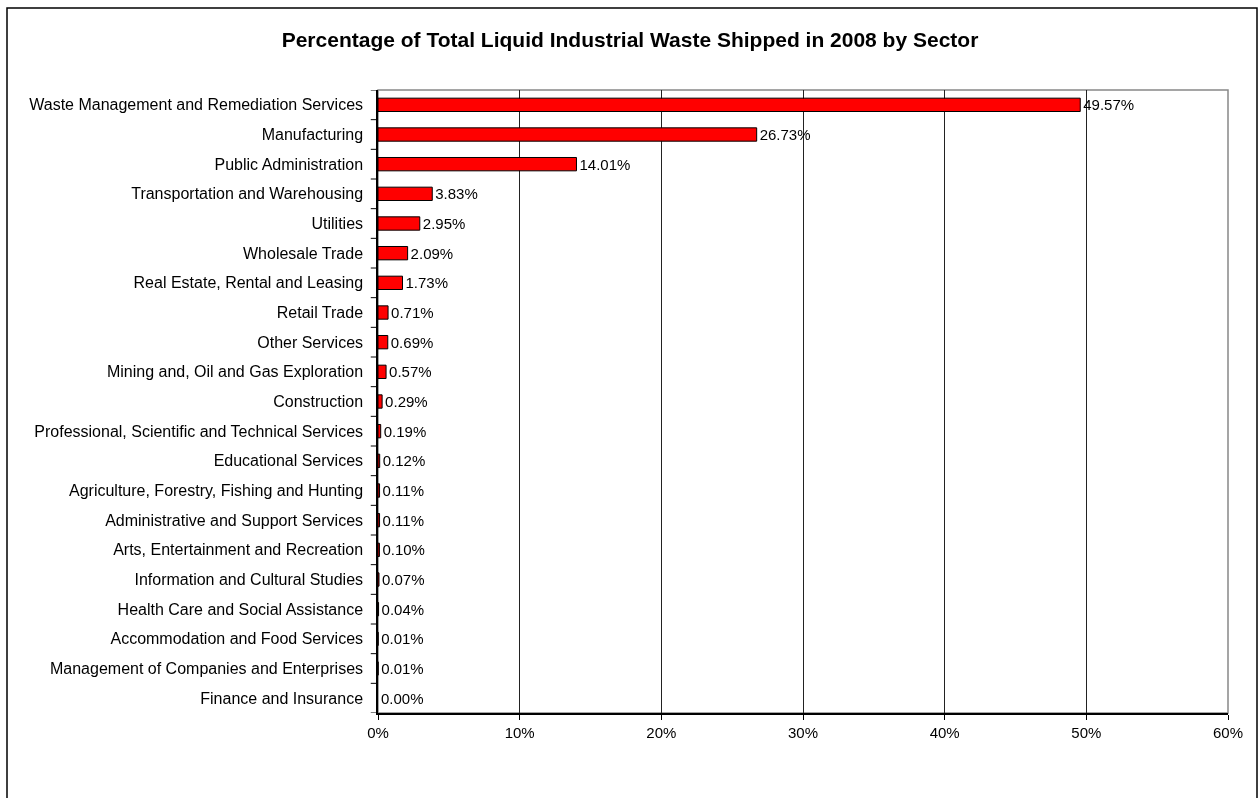 The width and height of the screenshot is (1259, 798). Describe the element at coordinates (1228, 732) in the screenshot. I see `x-tick-label: 60%` at that location.